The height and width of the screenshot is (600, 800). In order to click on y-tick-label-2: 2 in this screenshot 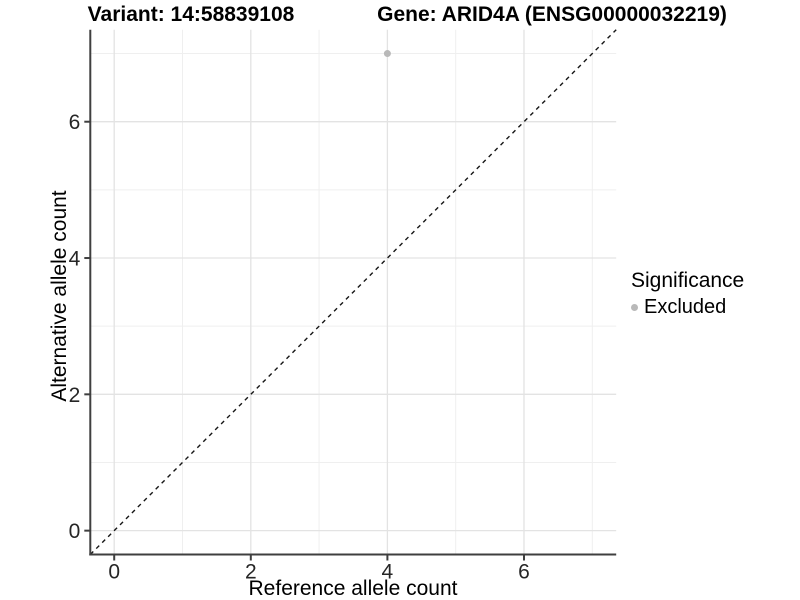, I will do `click(75, 395)`.